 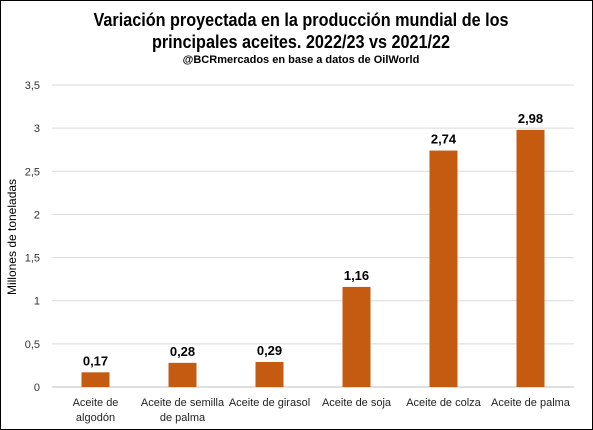 What do you see at coordinates (37, 129) in the screenshot?
I see `y-tick-label: 3` at bounding box center [37, 129].